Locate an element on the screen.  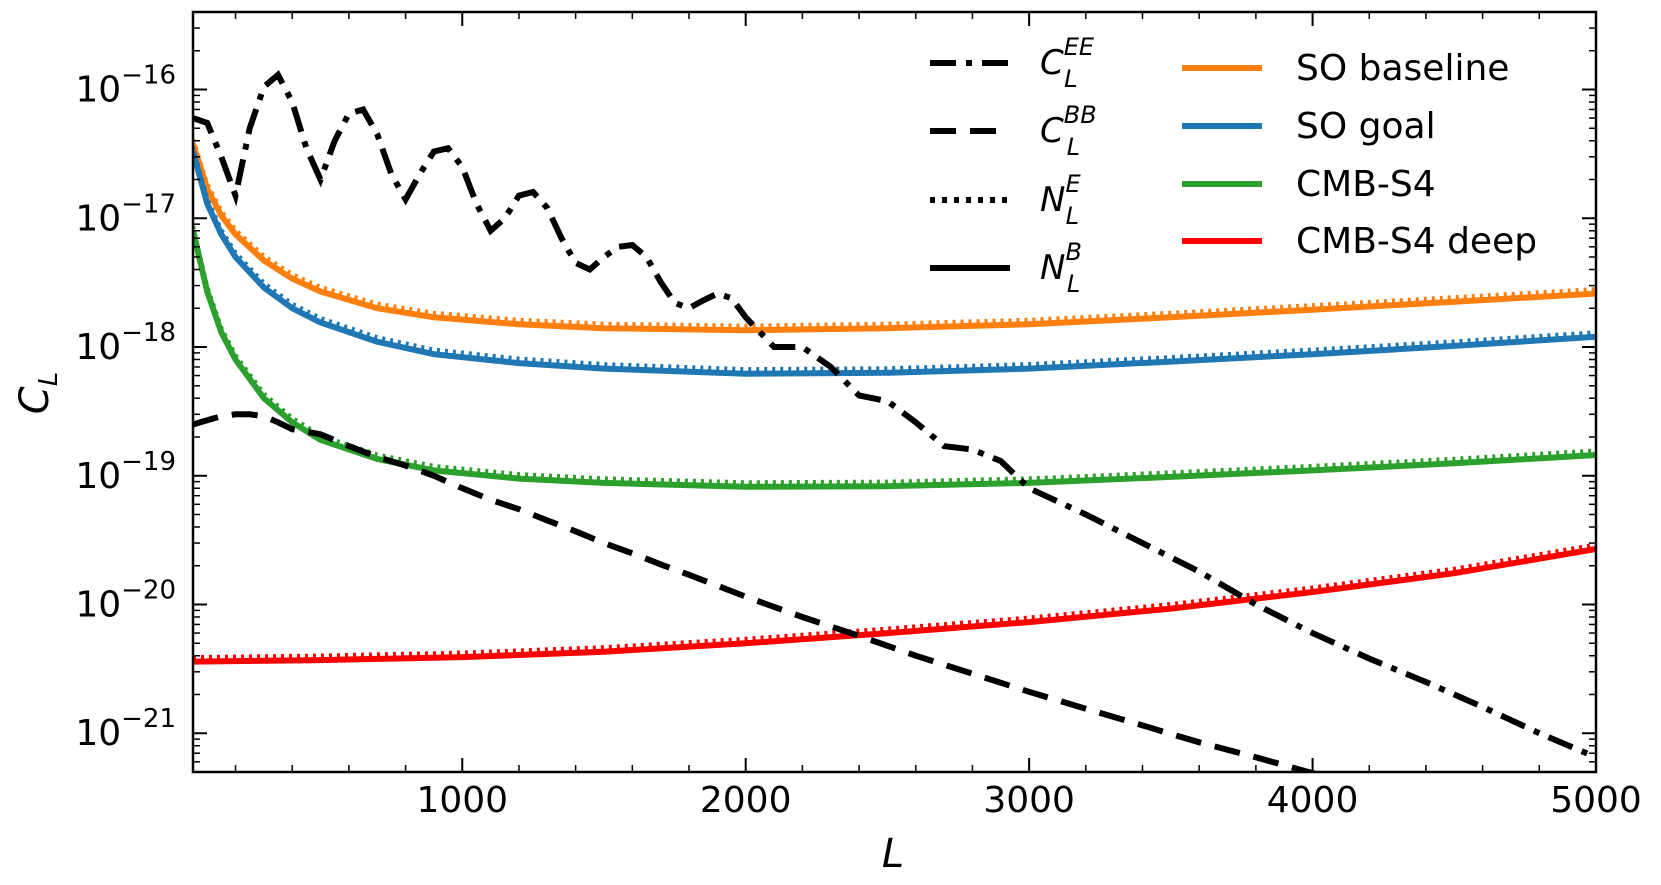
x-tick-label: 1000 is located at coordinates (462, 800).